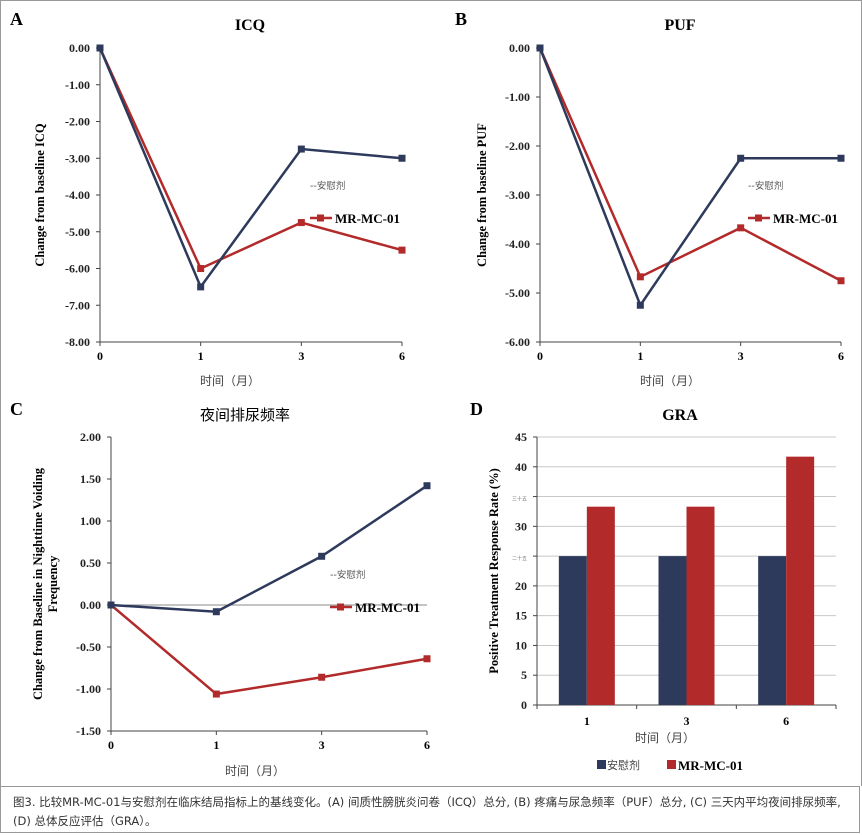 This screenshot has height=835, width=862. I want to click on y-tick-label: -8.00, so click(77, 342).